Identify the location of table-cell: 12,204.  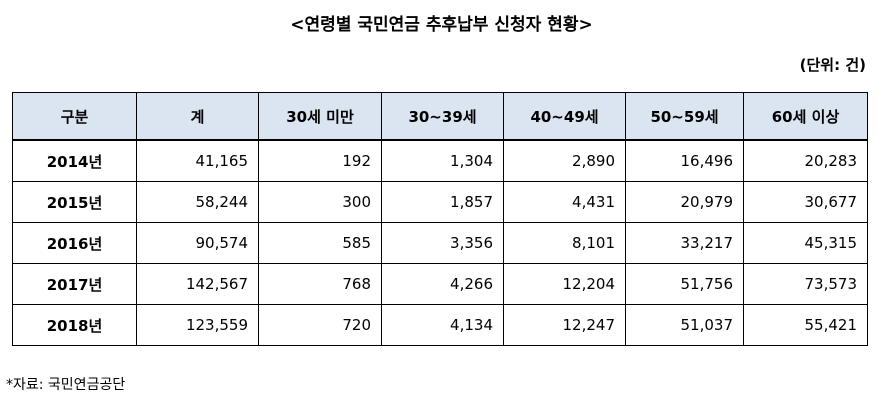
(564, 284).